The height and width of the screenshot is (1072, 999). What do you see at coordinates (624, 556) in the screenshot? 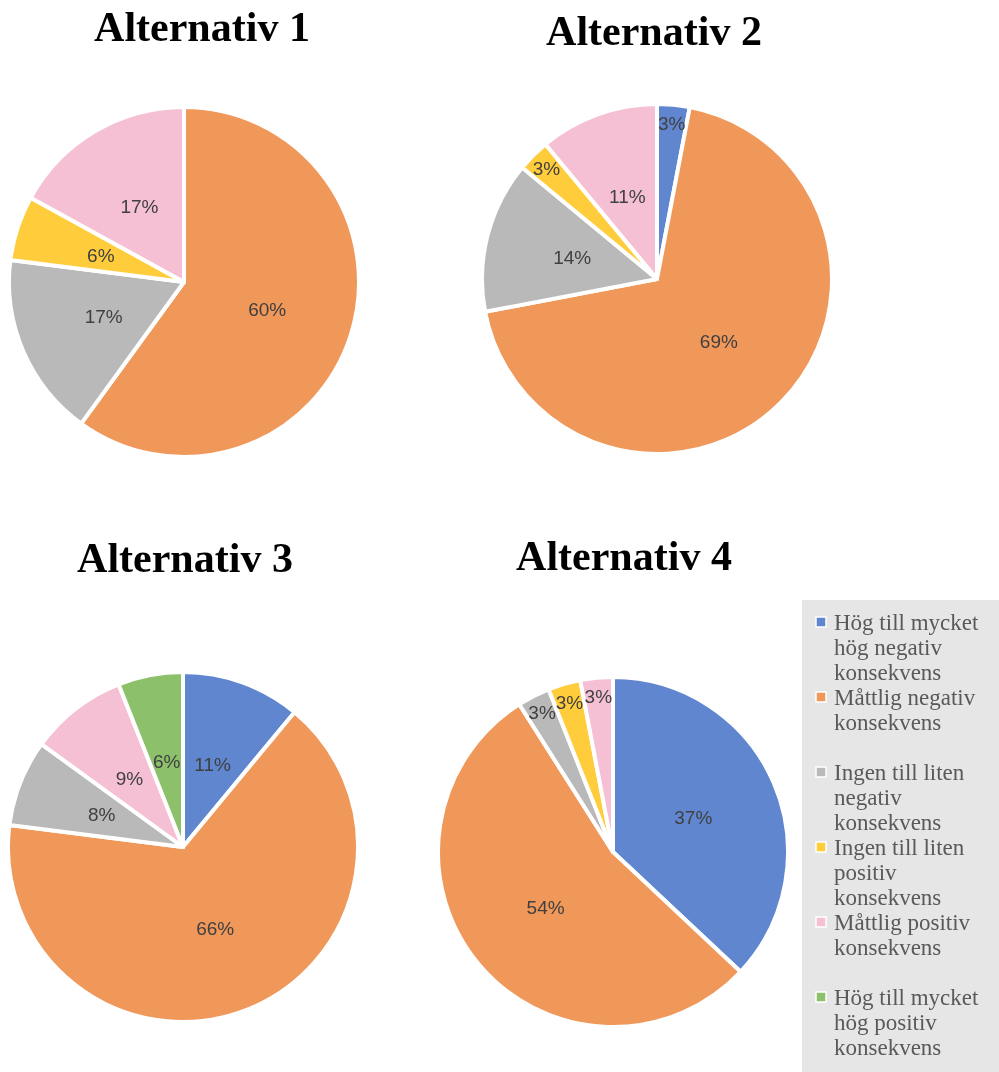
I see `chart-title: Alternativ 4` at bounding box center [624, 556].